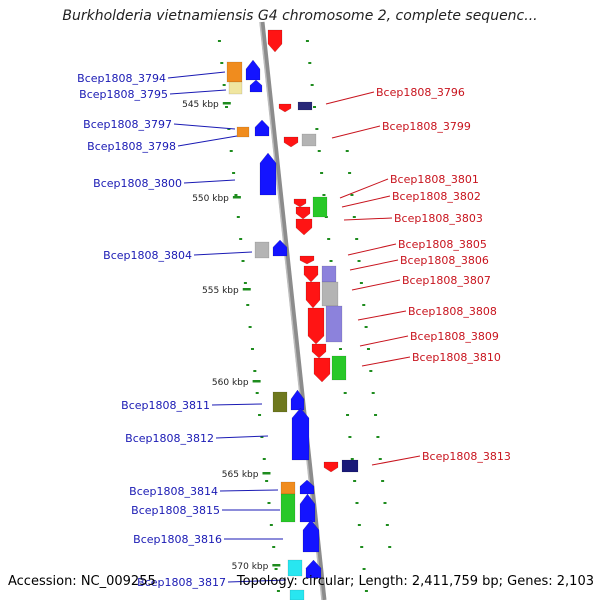 The image size is (600, 600). What do you see at coordinates (329, 274) in the screenshot?
I see `gene-feature-3806b` at bounding box center [329, 274].